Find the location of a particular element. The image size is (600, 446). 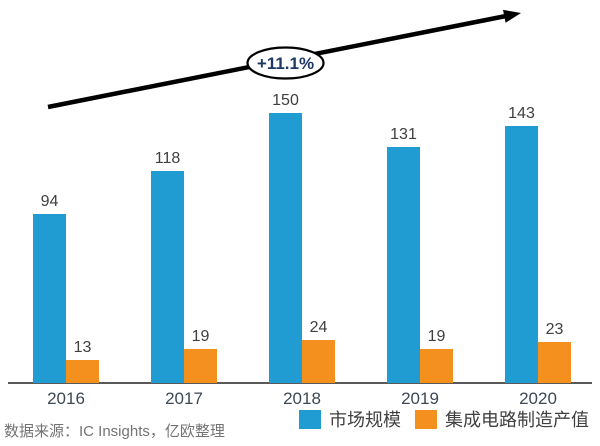

year-label-2020: 2020 is located at coordinates (538, 398).